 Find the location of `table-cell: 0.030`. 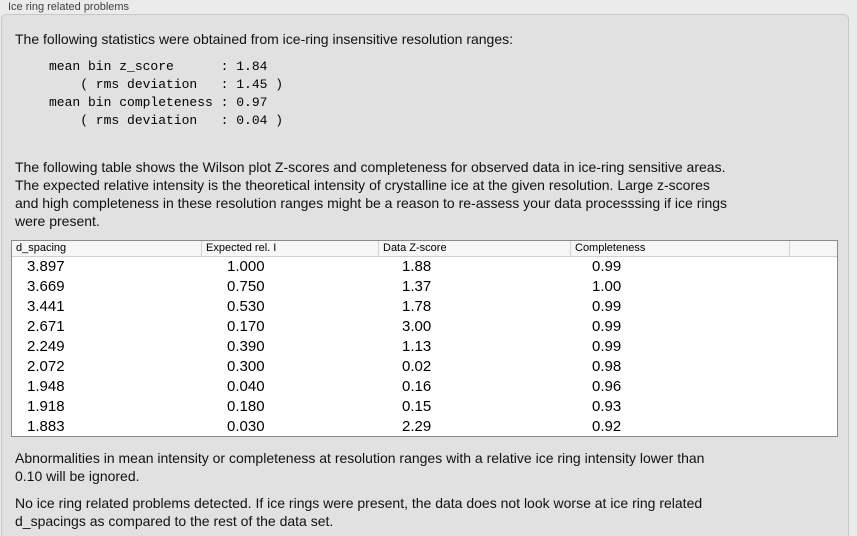

table-cell: 0.030 is located at coordinates (246, 426).